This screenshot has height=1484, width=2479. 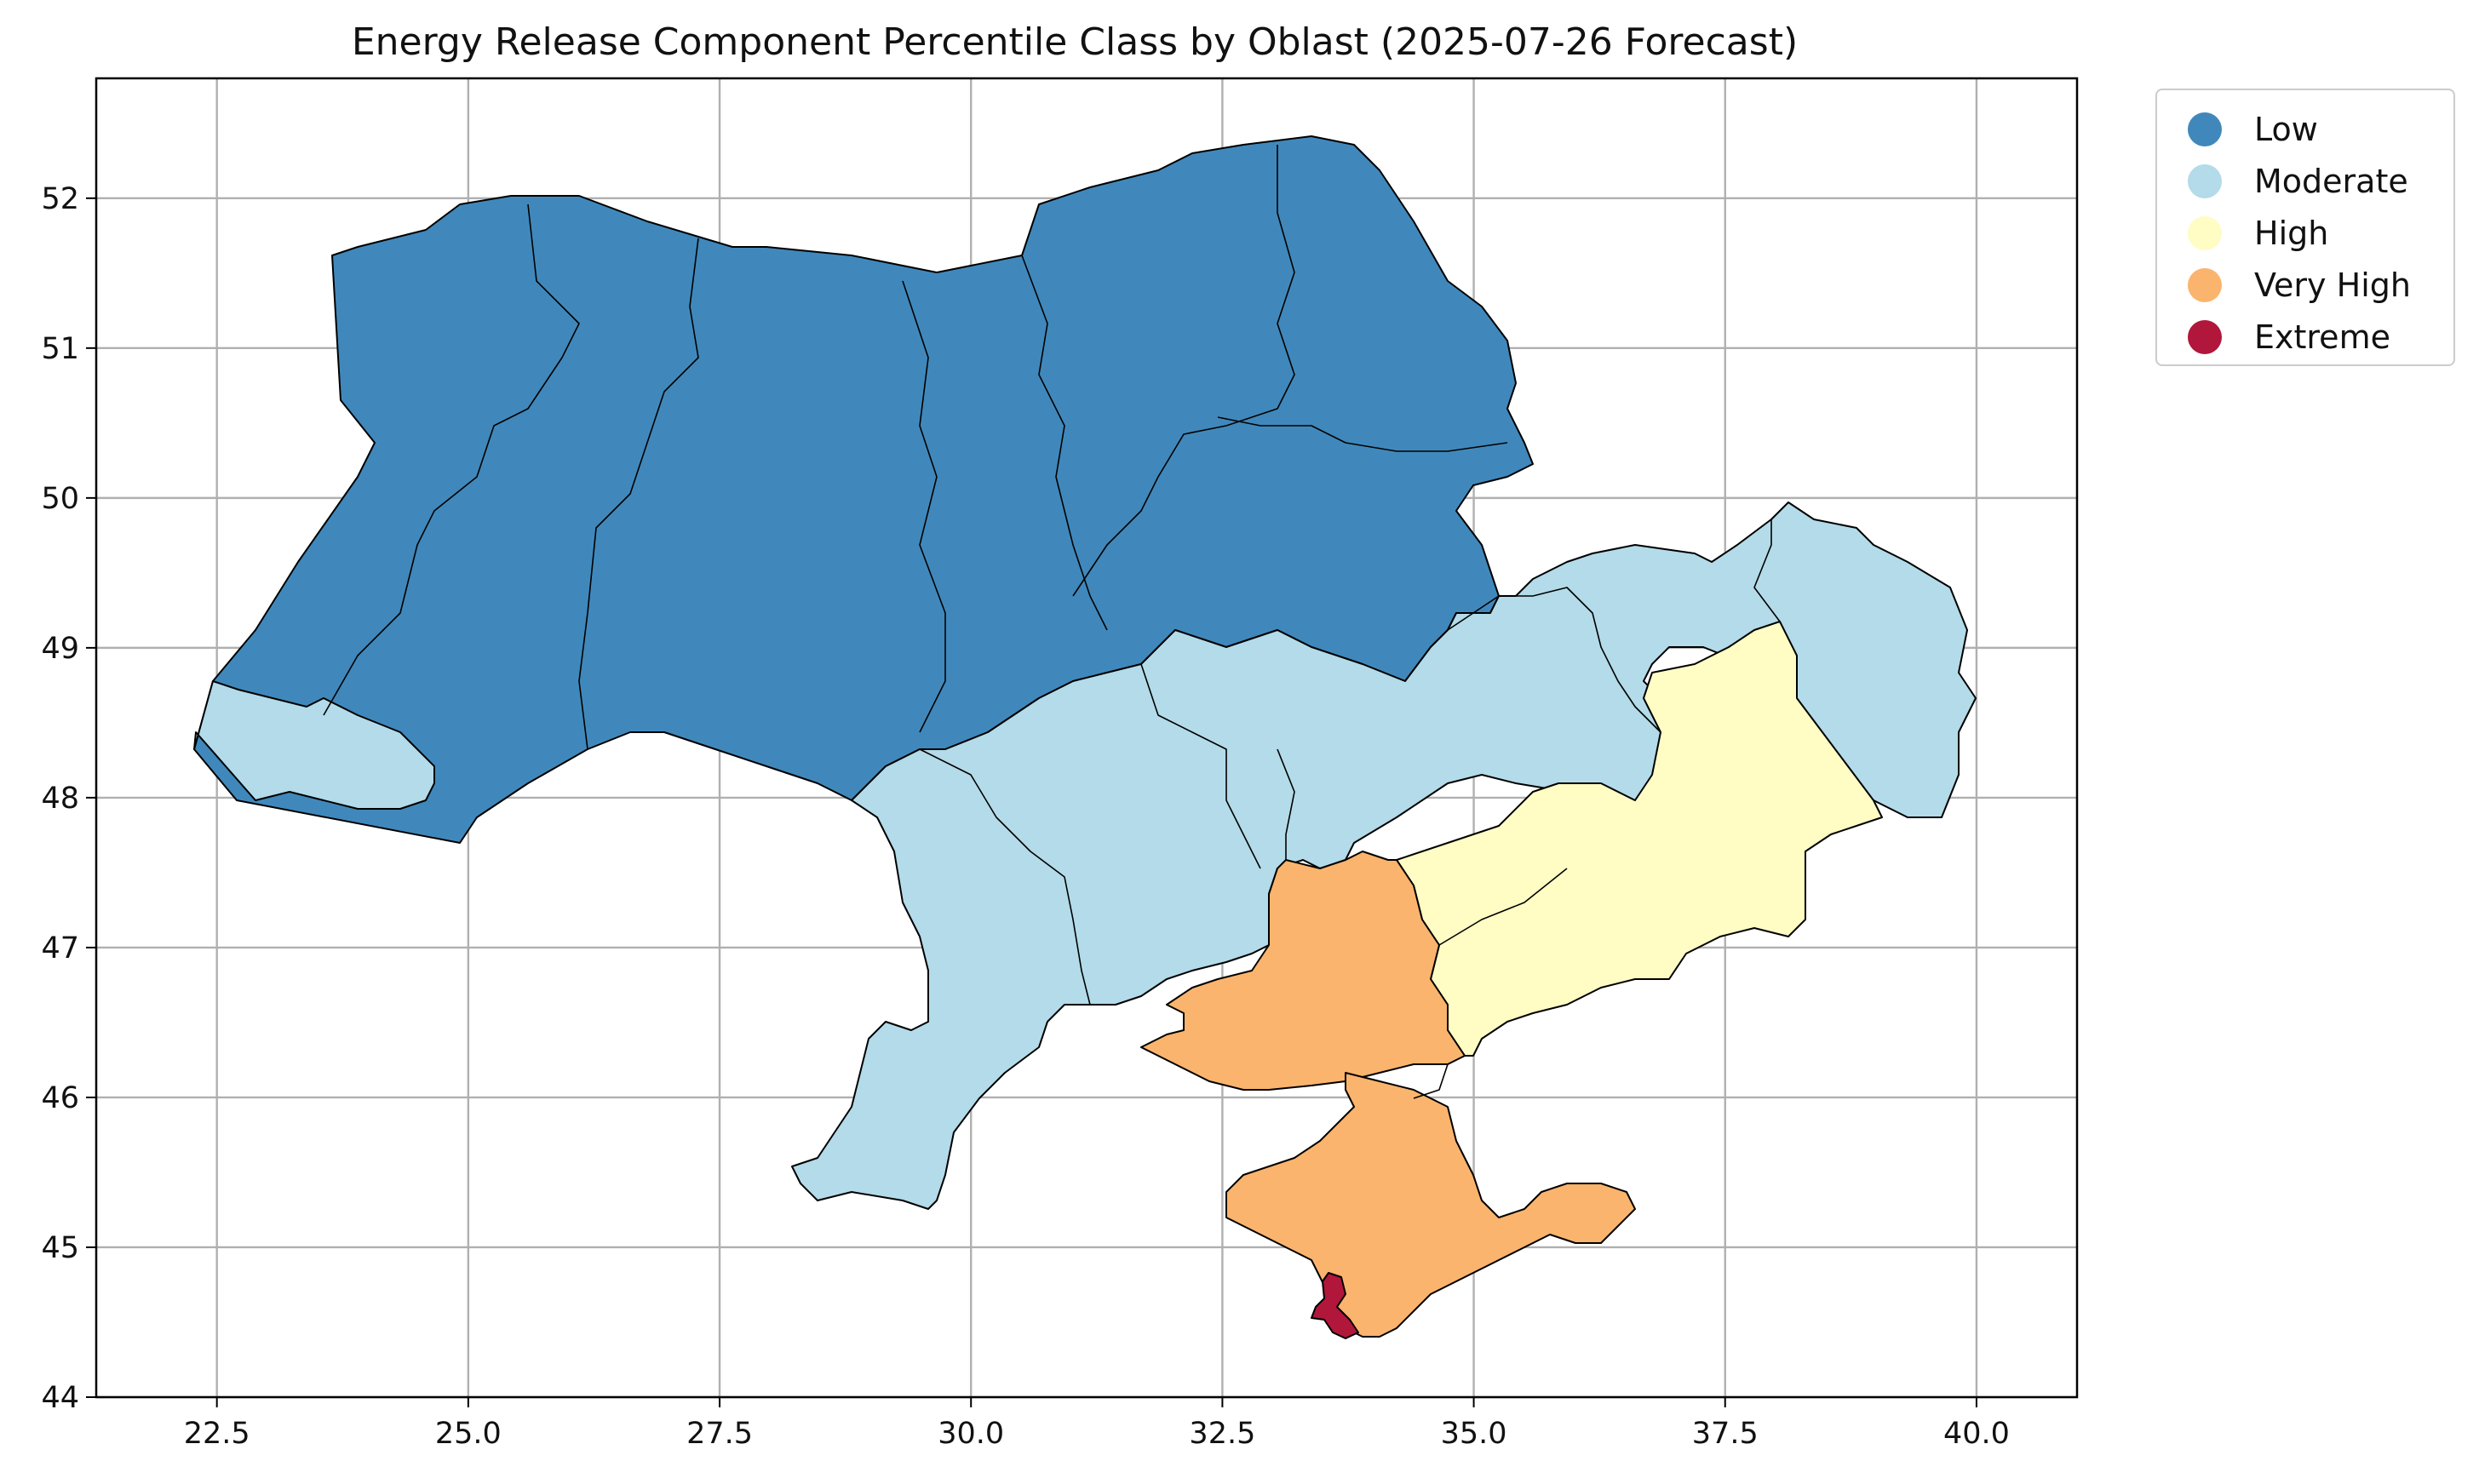 I want to click on legend-item-low: Low, so click(x=2253, y=129).